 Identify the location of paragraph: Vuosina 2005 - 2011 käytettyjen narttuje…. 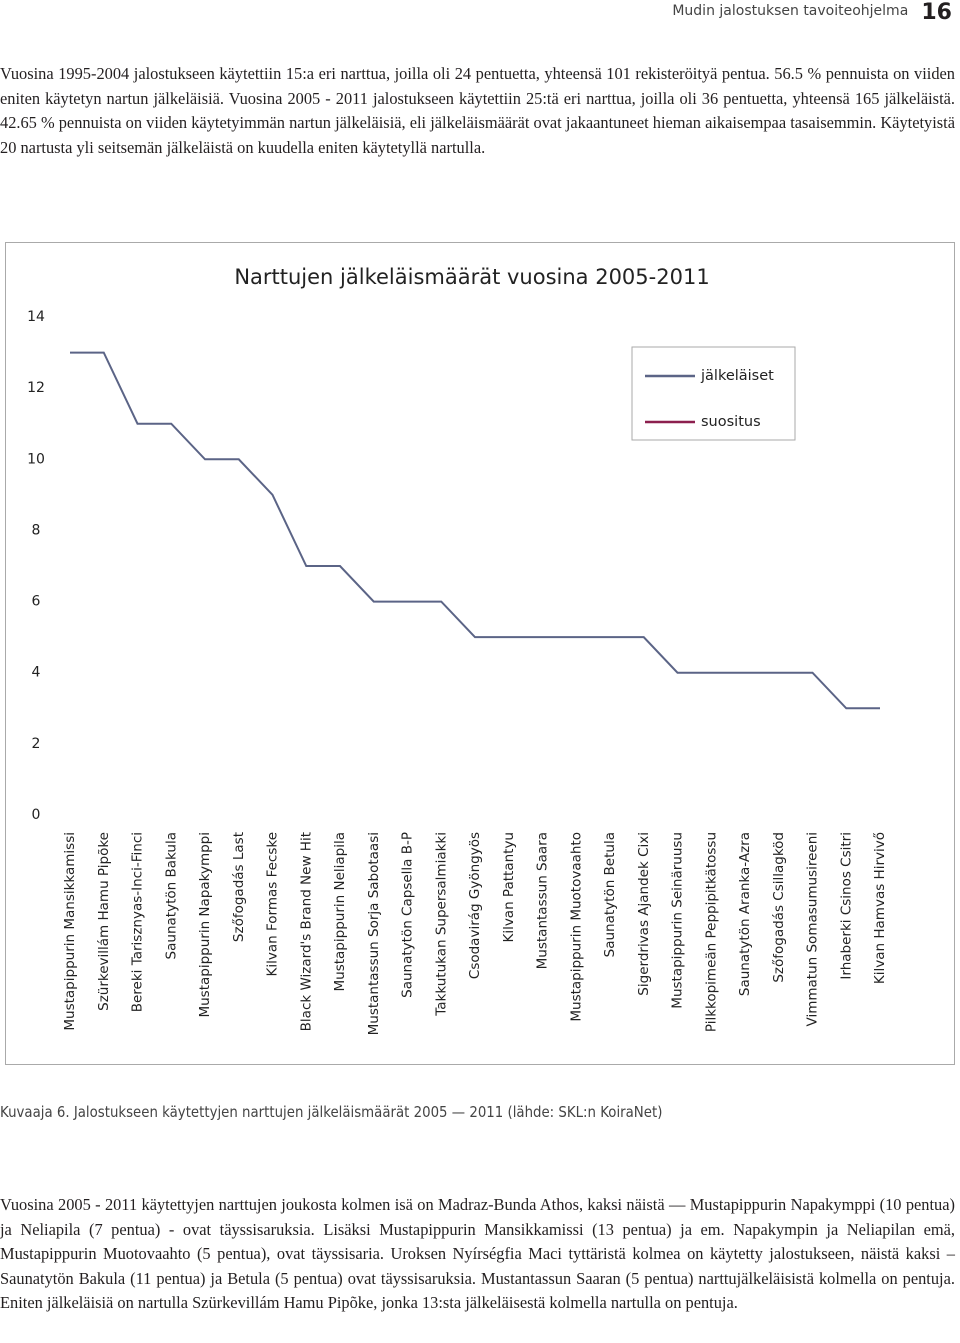
(477, 1253).